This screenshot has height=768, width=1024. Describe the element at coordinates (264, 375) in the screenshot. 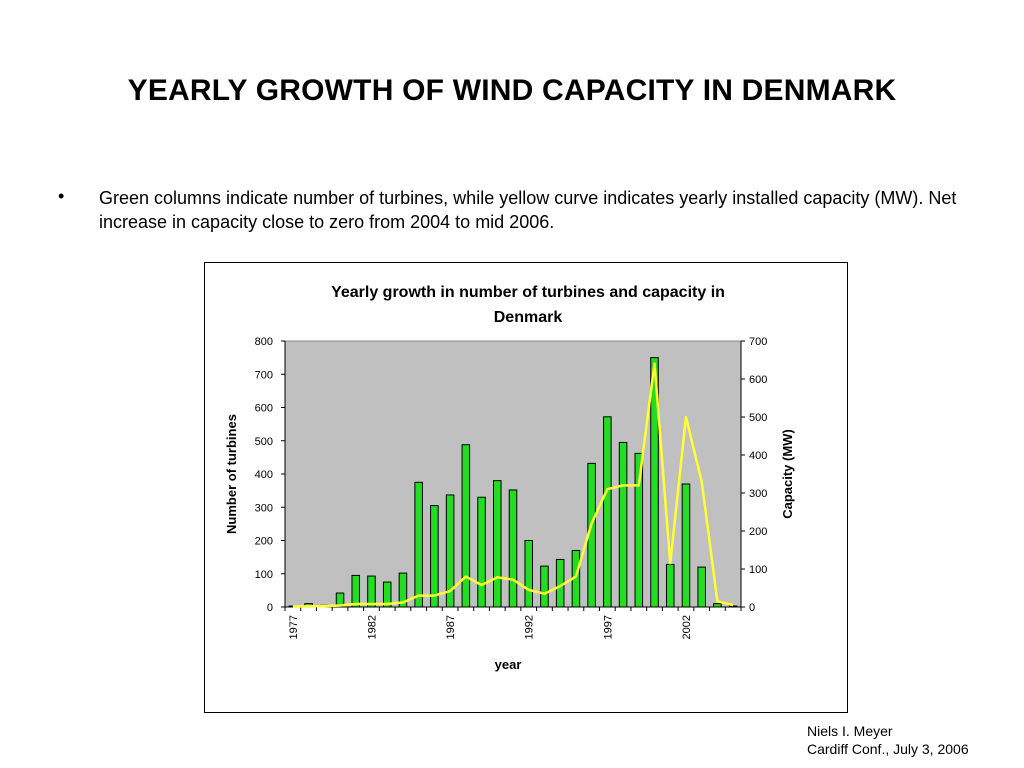

I see `left-tick-label: 700` at that location.